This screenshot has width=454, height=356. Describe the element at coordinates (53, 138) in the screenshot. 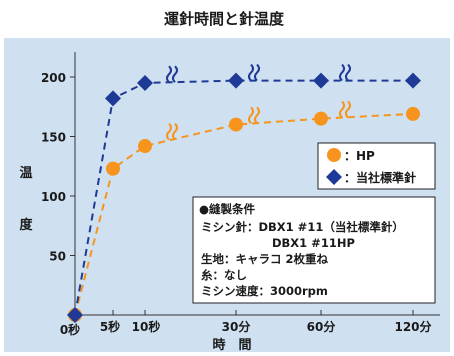

I see `y-tick-label: 150` at that location.